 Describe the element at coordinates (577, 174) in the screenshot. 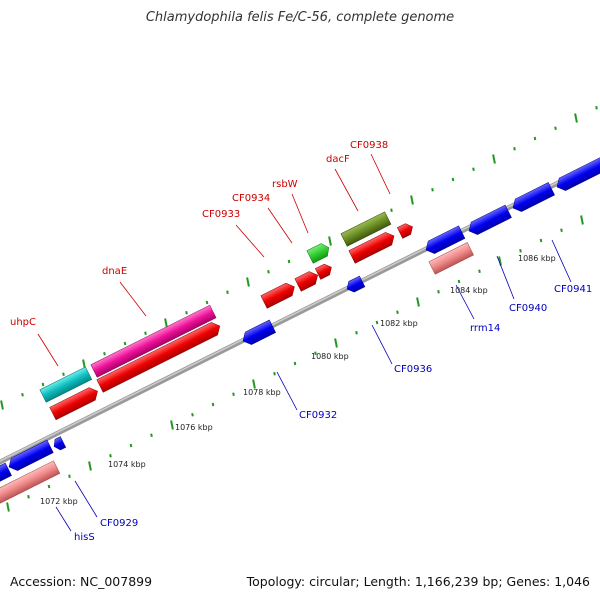

I see `gene-cf0941` at that location.